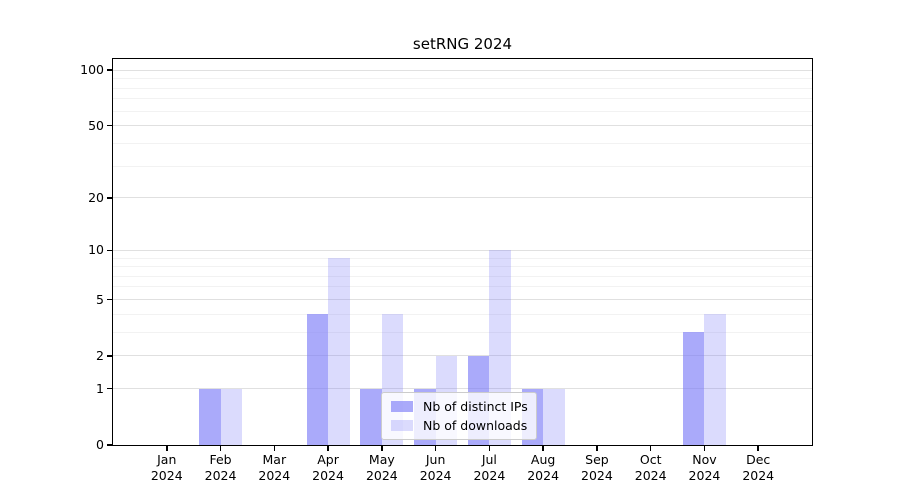  Describe the element at coordinates (100, 355) in the screenshot. I see `y-tick-label: 2` at that location.